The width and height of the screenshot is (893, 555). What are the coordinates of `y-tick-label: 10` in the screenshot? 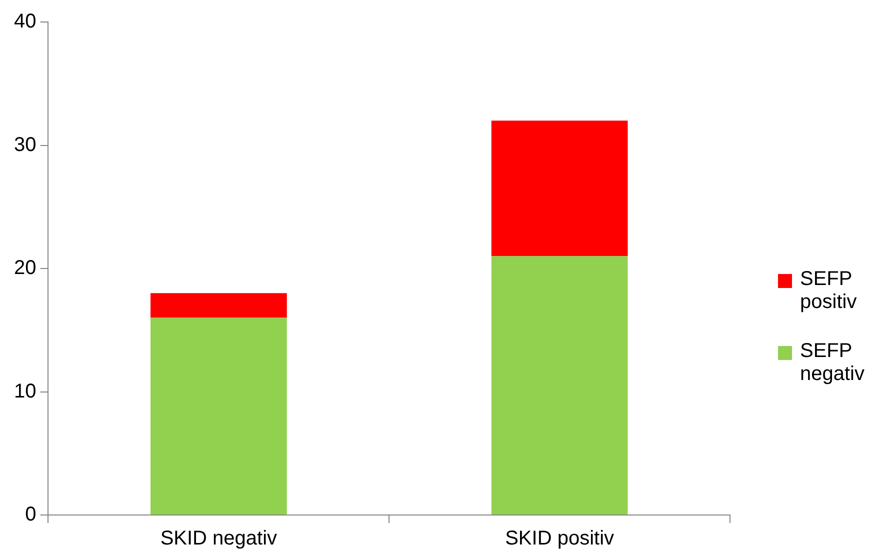 It's located at (25, 391).